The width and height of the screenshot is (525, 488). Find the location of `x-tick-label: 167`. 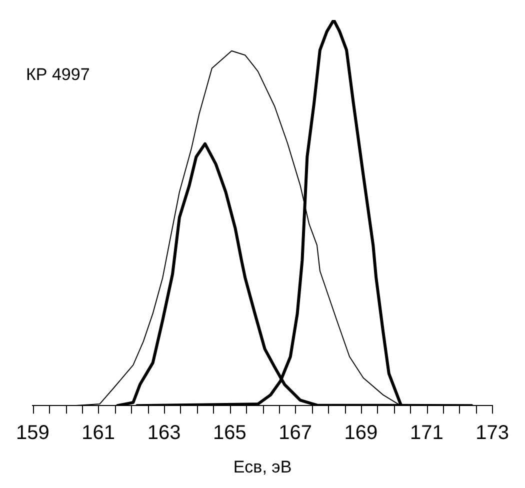

x-tick-label: 167 is located at coordinates (295, 433).